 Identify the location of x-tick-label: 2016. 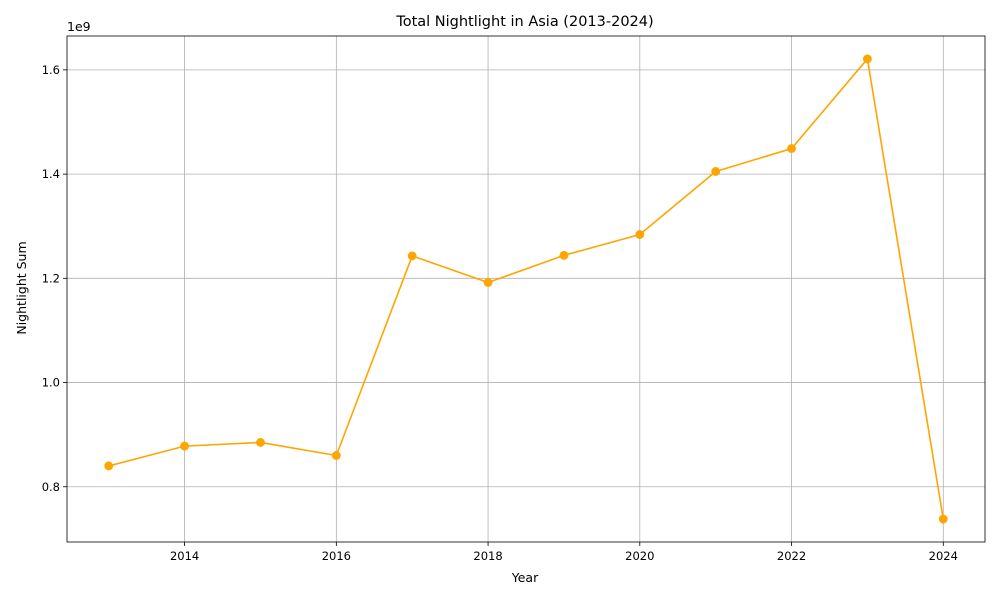
(336, 556).